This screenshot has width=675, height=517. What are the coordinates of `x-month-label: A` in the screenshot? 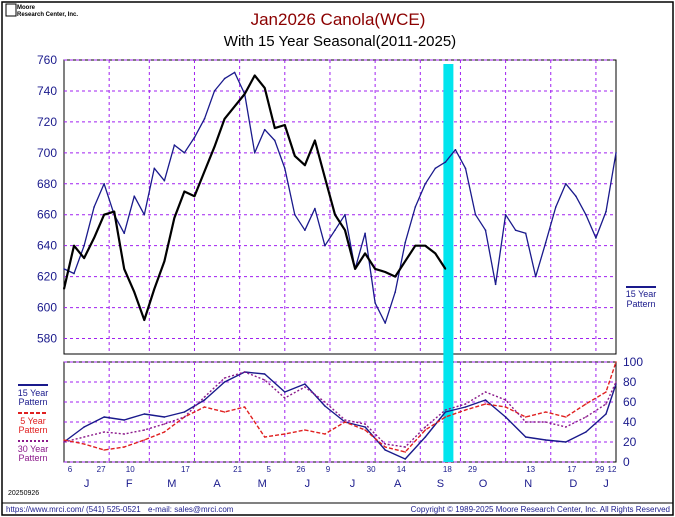 It's located at (217, 484).